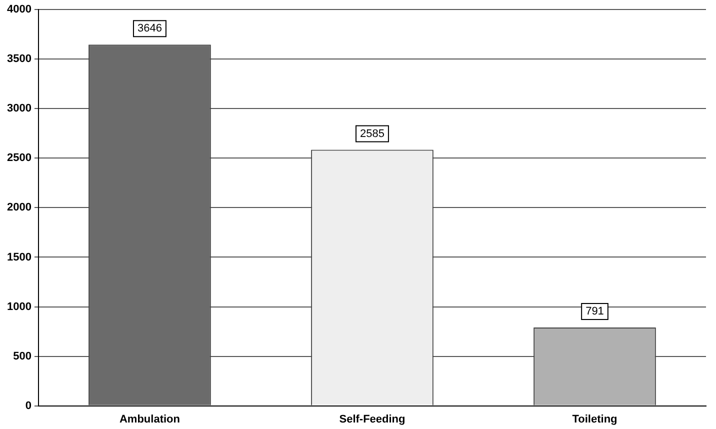 The width and height of the screenshot is (716, 429). What do you see at coordinates (19, 158) in the screenshot?
I see `y-tick-label: 2500` at bounding box center [19, 158].